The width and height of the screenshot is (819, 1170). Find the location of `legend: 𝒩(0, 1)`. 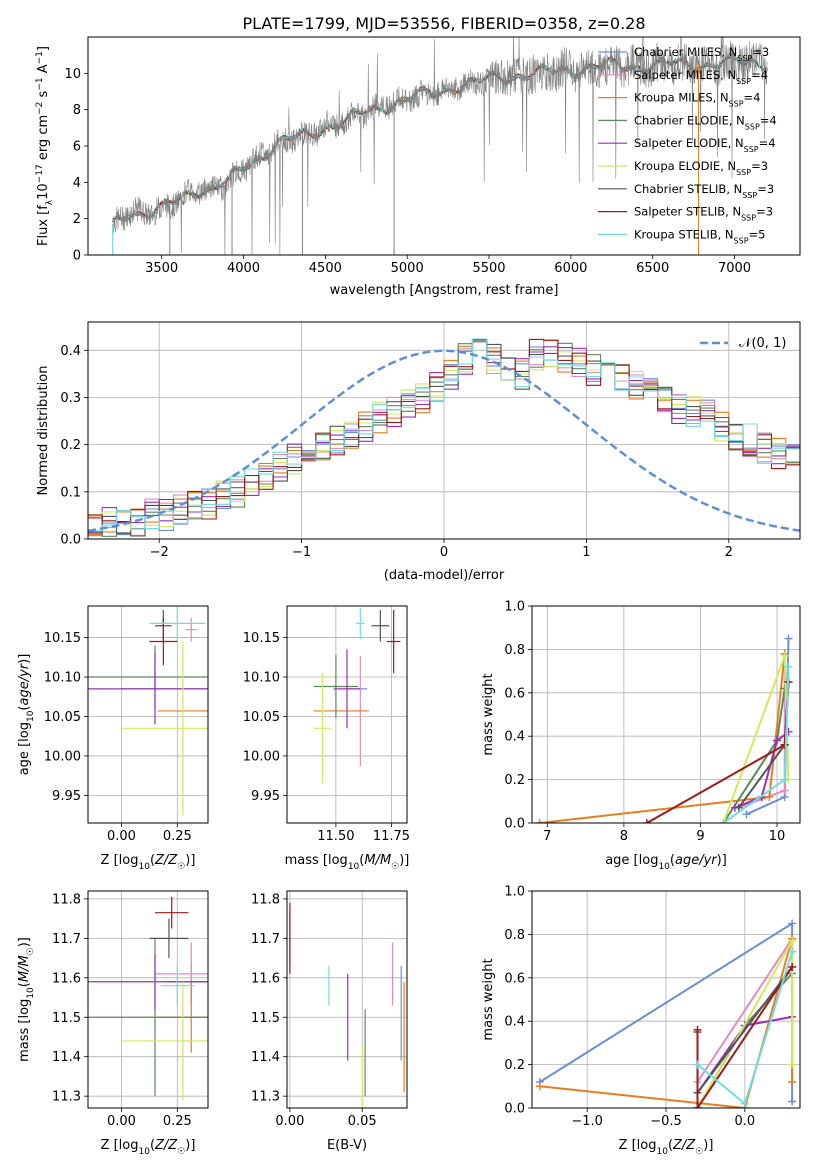

legend: 𝒩(0, 1) is located at coordinates (743, 343).